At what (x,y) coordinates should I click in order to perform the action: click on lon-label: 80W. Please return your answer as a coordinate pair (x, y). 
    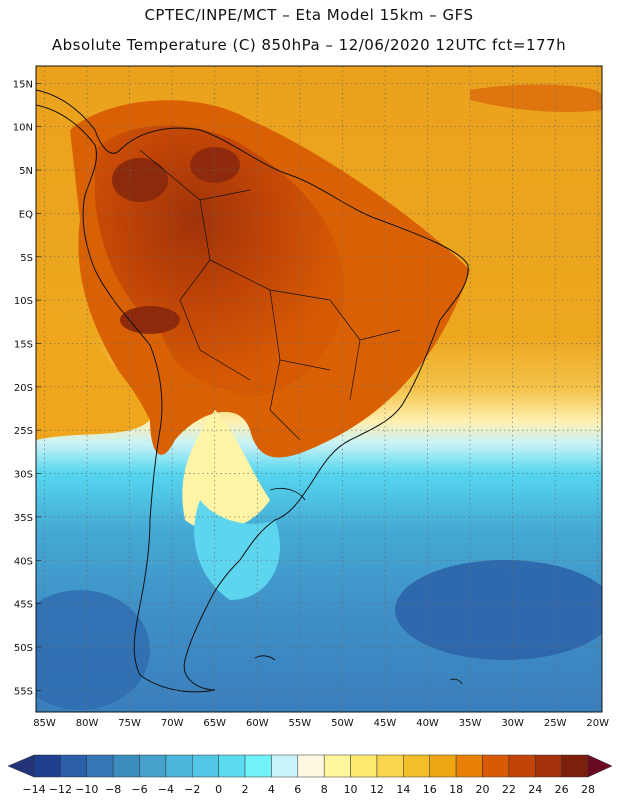
    Looking at the image, I should click on (87, 723).